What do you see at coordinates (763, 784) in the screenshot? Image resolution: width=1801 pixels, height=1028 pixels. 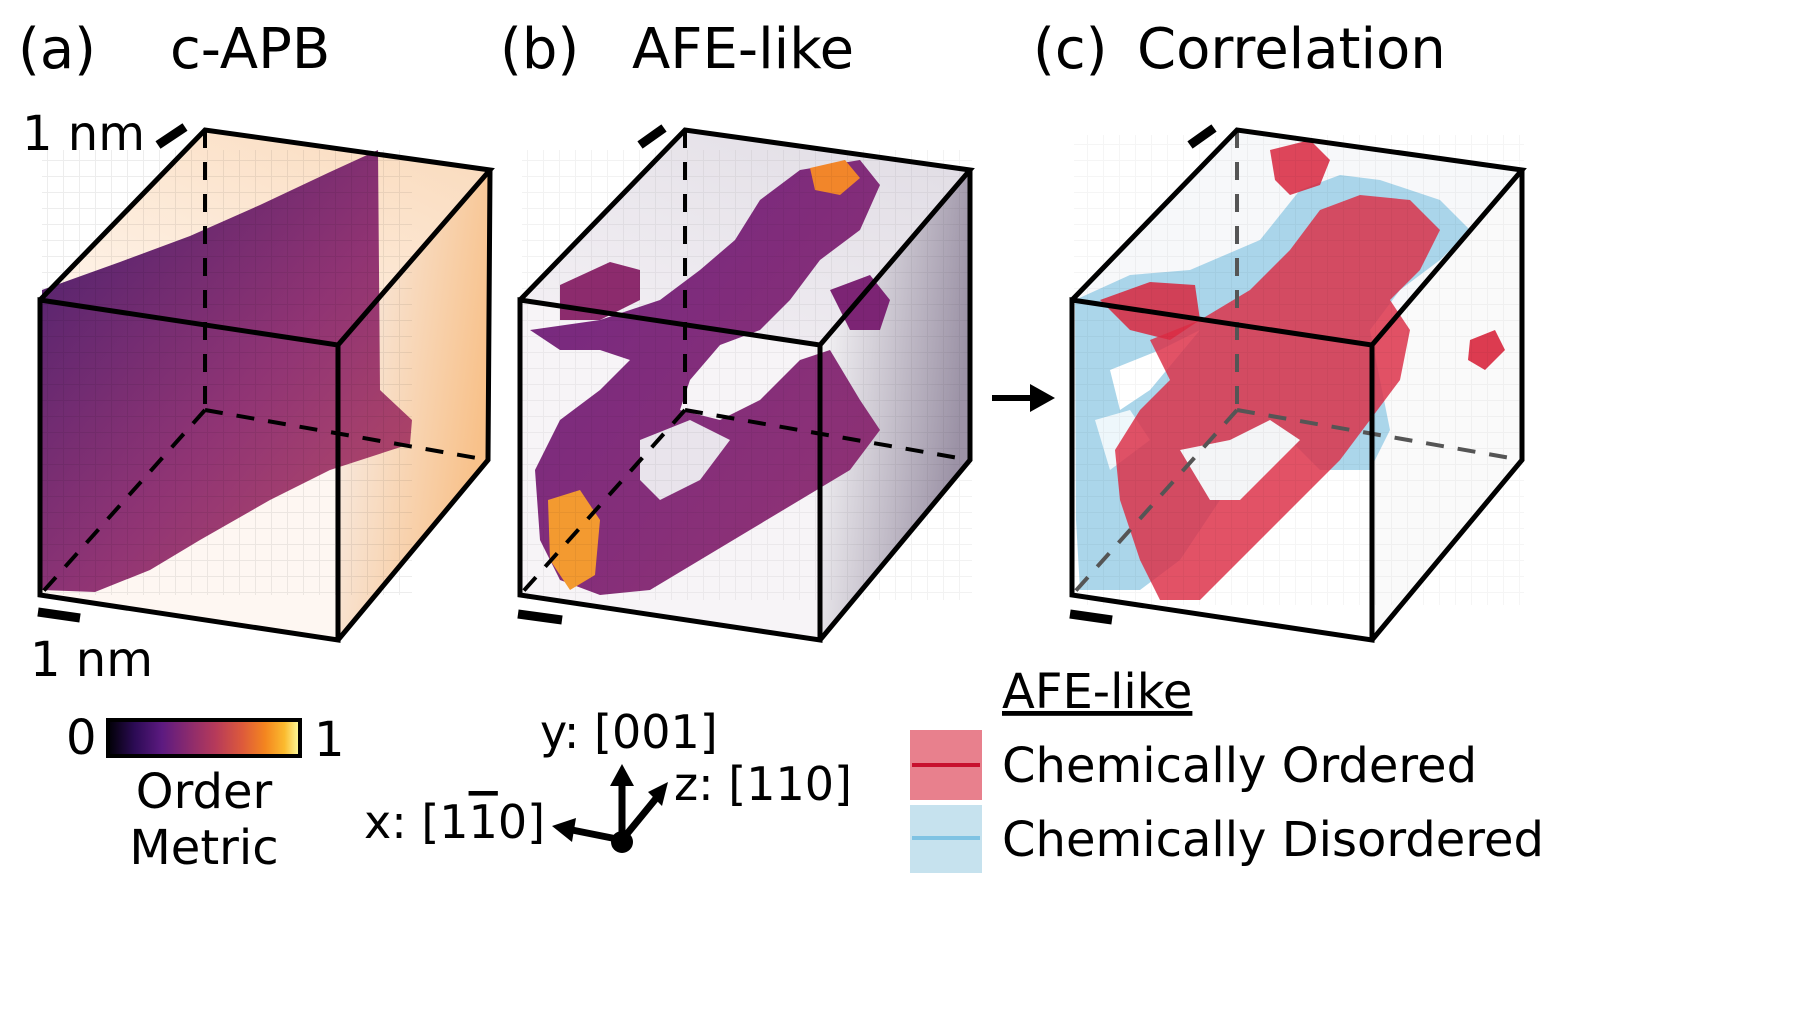 I see `axis-z-label: z: [110]` at bounding box center [763, 784].